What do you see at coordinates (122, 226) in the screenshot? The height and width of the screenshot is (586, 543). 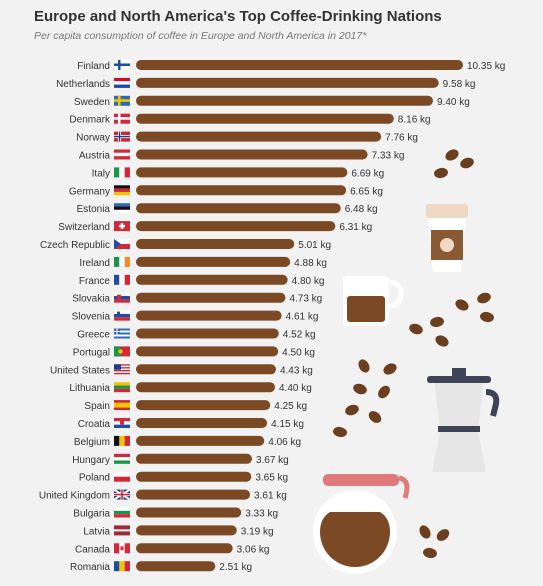 I see `switzerland-flag-icon` at bounding box center [122, 226].